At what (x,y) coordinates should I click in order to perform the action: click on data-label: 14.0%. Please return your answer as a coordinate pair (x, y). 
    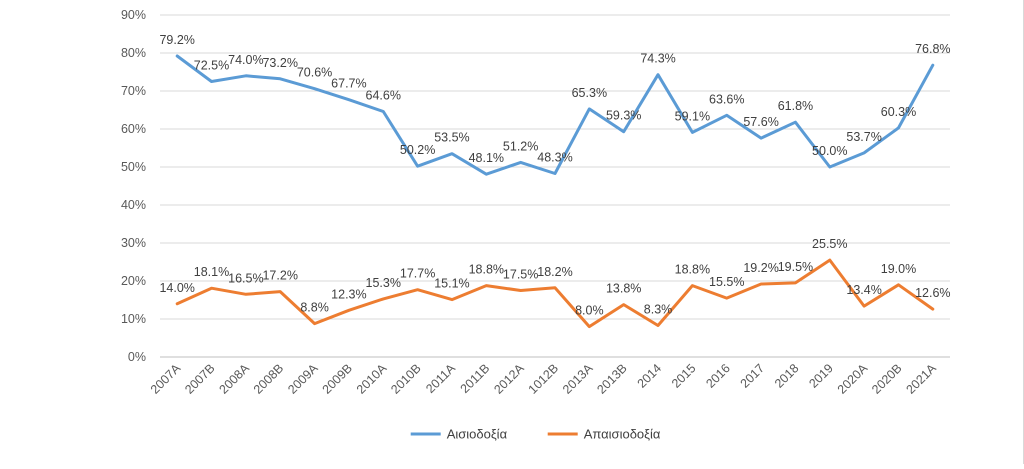
    Looking at the image, I should click on (176, 288).